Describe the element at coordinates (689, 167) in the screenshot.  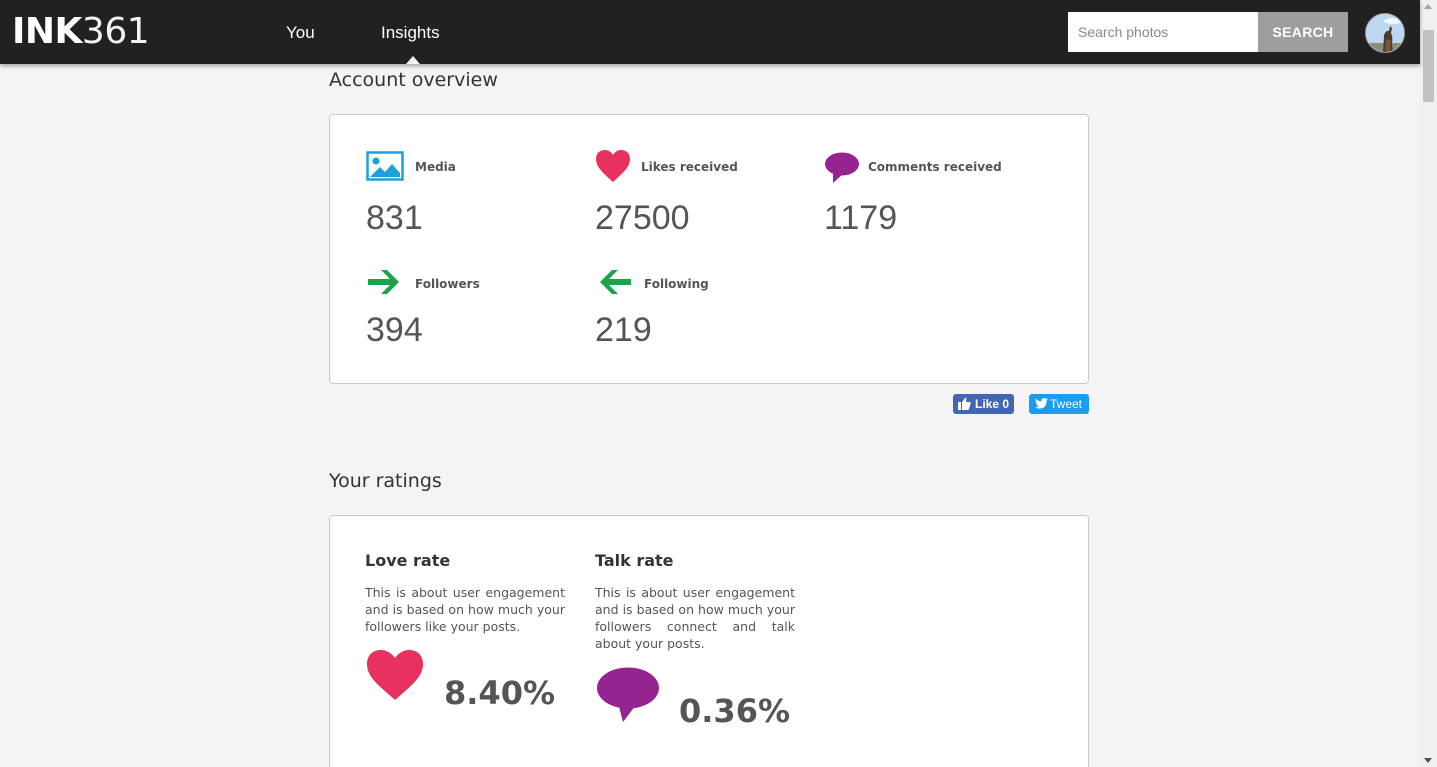
I see `stat-likes-label: Likes received` at that location.